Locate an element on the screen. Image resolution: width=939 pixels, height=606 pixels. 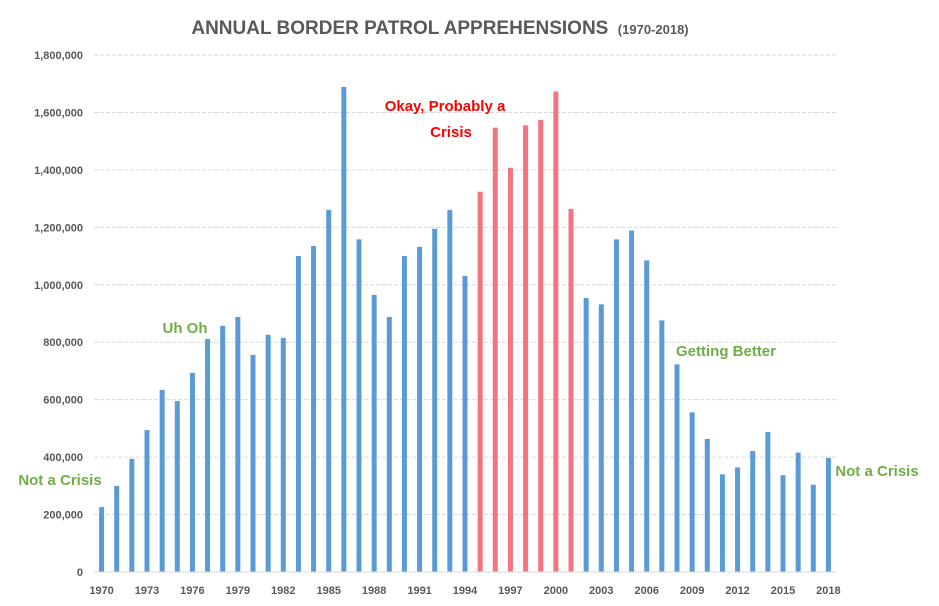
bar-2011 is located at coordinates (722, 523).